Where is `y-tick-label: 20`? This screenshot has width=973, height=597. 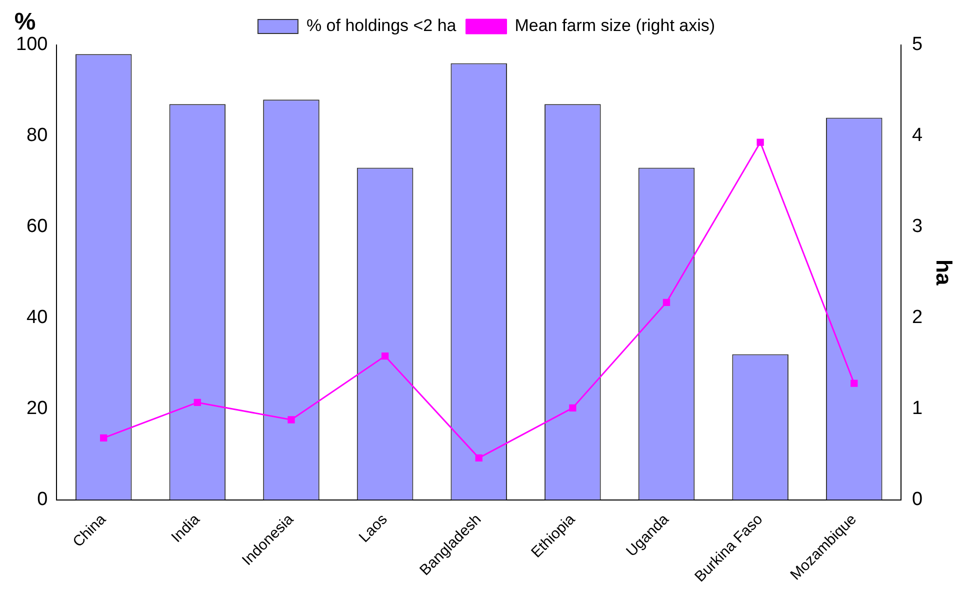 y-tick-label: 20 is located at coordinates (37, 409).